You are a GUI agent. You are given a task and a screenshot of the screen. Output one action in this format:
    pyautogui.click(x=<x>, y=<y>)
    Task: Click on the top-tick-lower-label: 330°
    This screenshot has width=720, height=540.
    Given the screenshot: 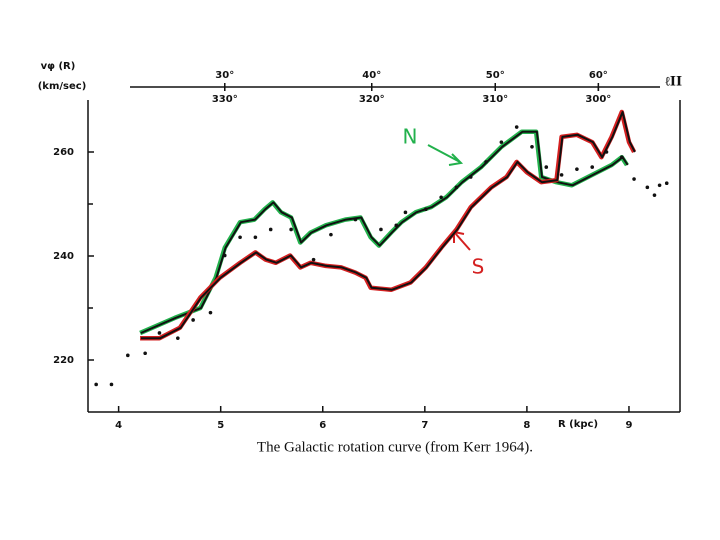 What is the action you would take?
    pyautogui.click(x=225, y=99)
    